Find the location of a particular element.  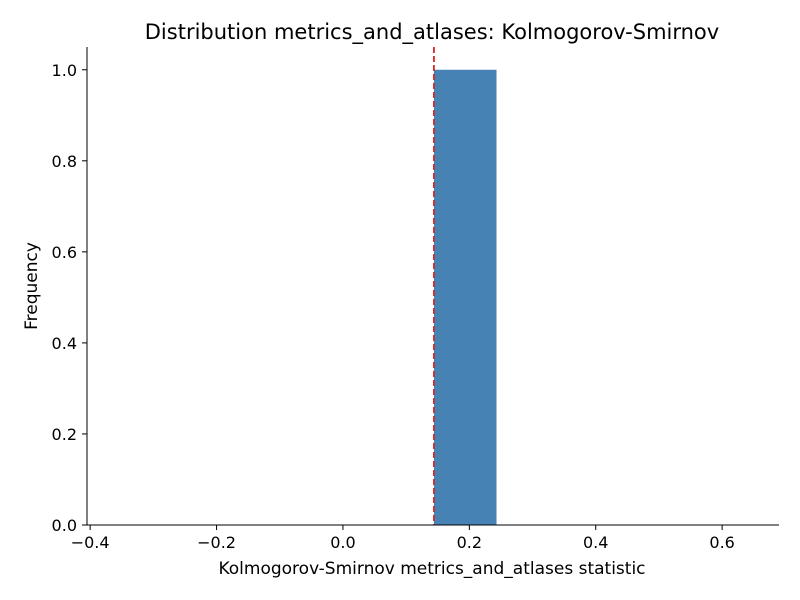

y-axis-label: Frequency is located at coordinates (32, 286).